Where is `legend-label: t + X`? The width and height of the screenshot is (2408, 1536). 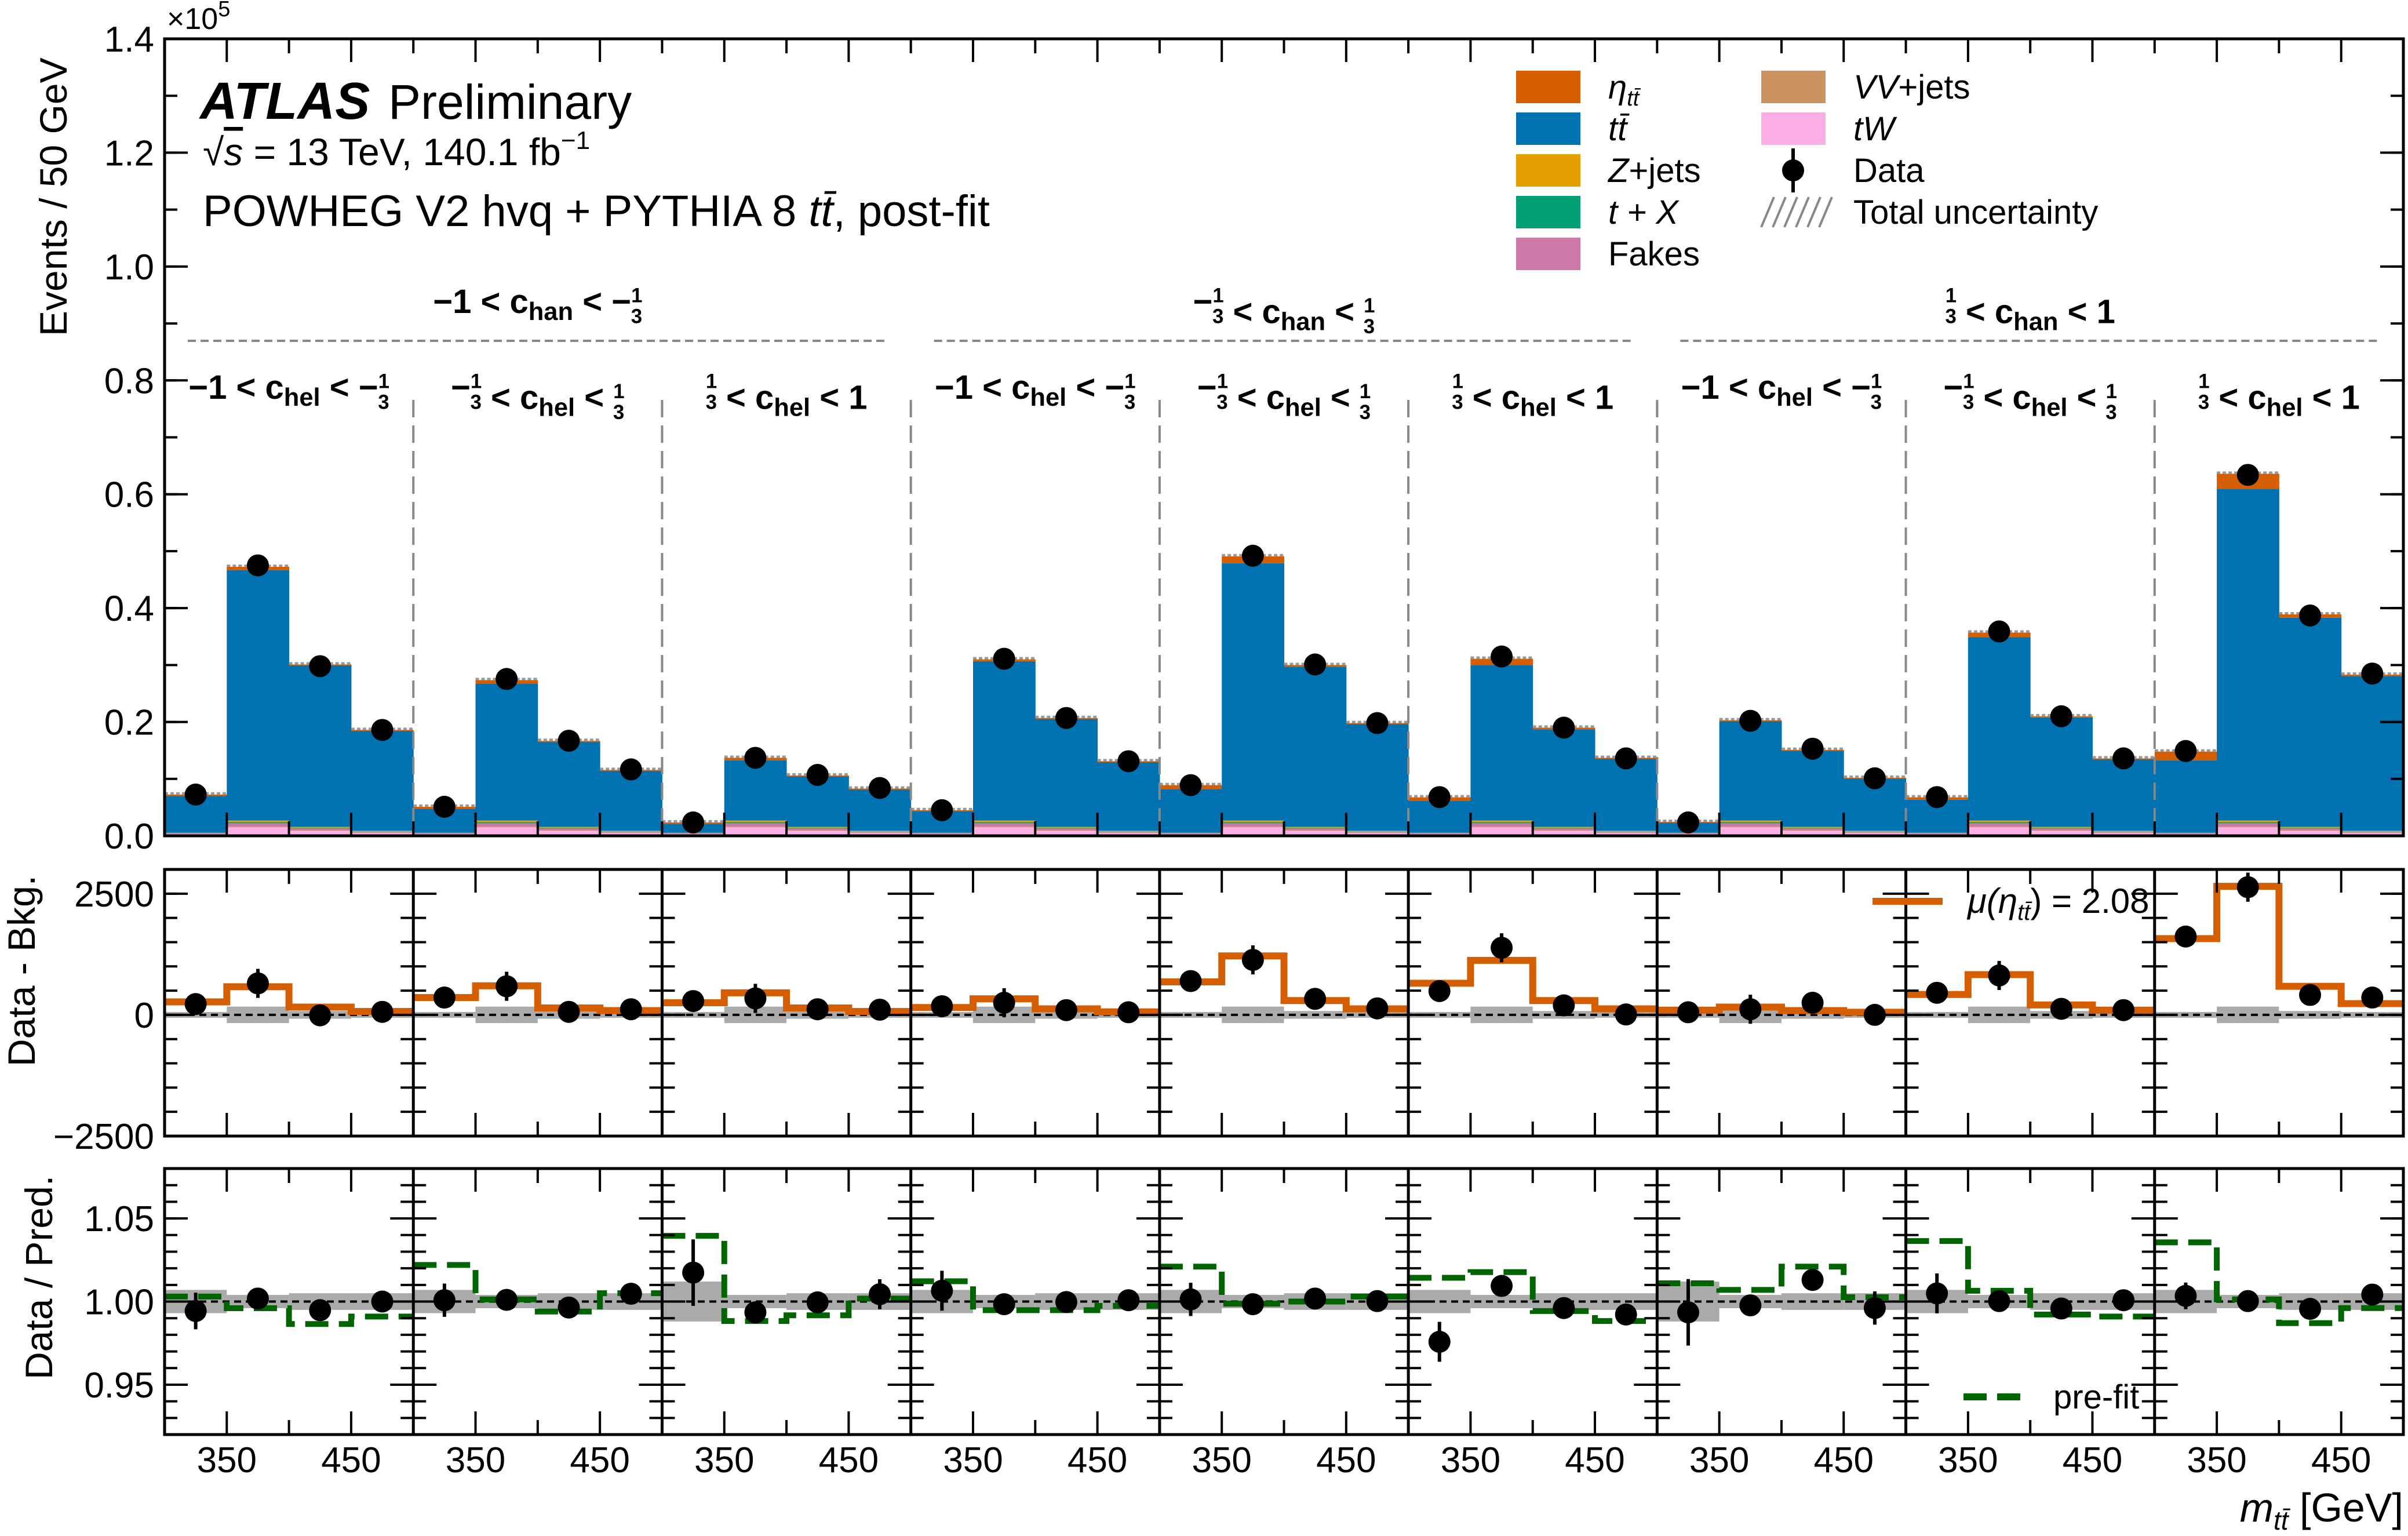 legend-label: t + X is located at coordinates (1644, 213).